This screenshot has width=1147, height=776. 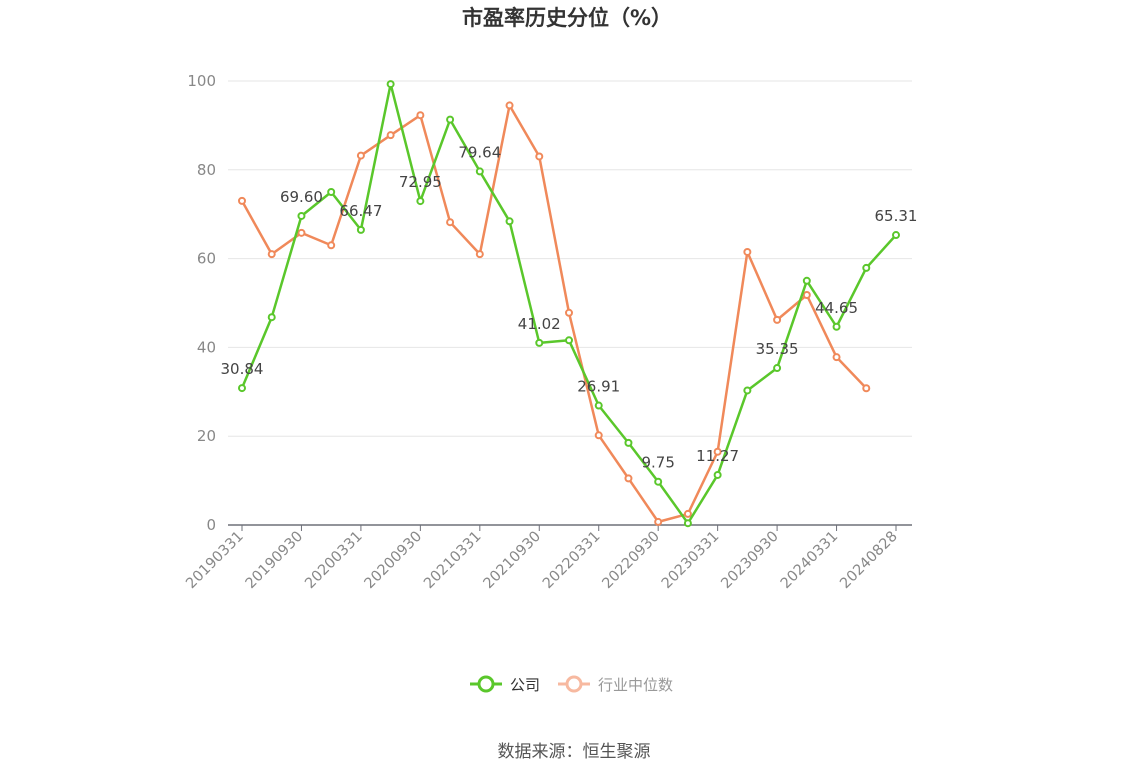 What do you see at coordinates (334, 561) in the screenshot?
I see `x-tick-label: 20200331` at bounding box center [334, 561].